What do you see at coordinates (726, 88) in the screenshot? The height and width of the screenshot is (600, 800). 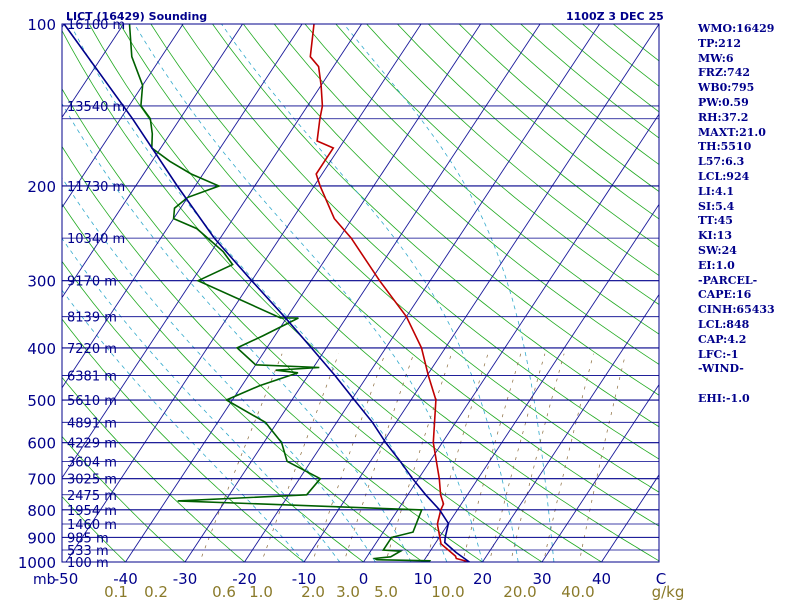 I see `index-item: WB0:795` at bounding box center [726, 88].